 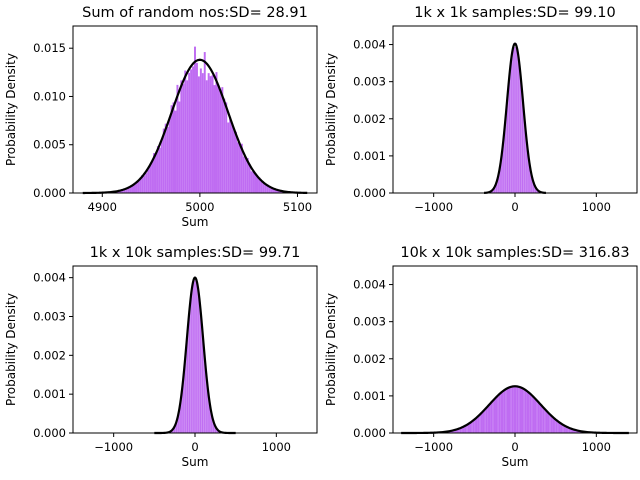 What do you see at coordinates (113, 447) in the screenshot?
I see `x-tick-label: −1000` at bounding box center [113, 447].